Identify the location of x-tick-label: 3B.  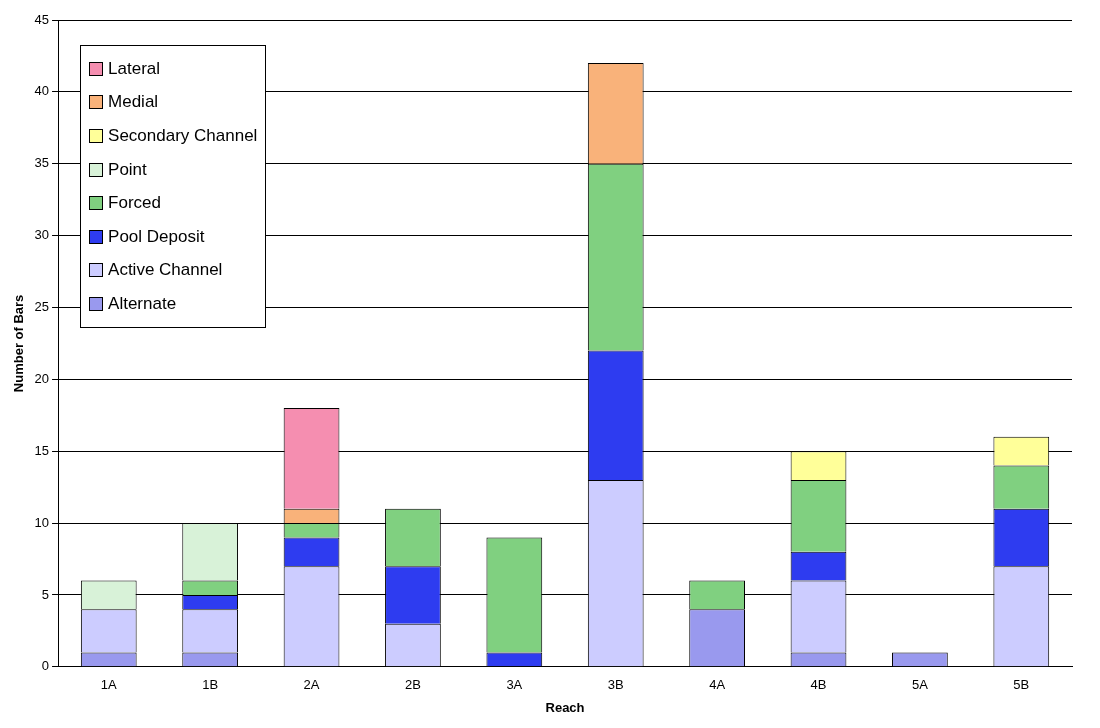
(615, 685).